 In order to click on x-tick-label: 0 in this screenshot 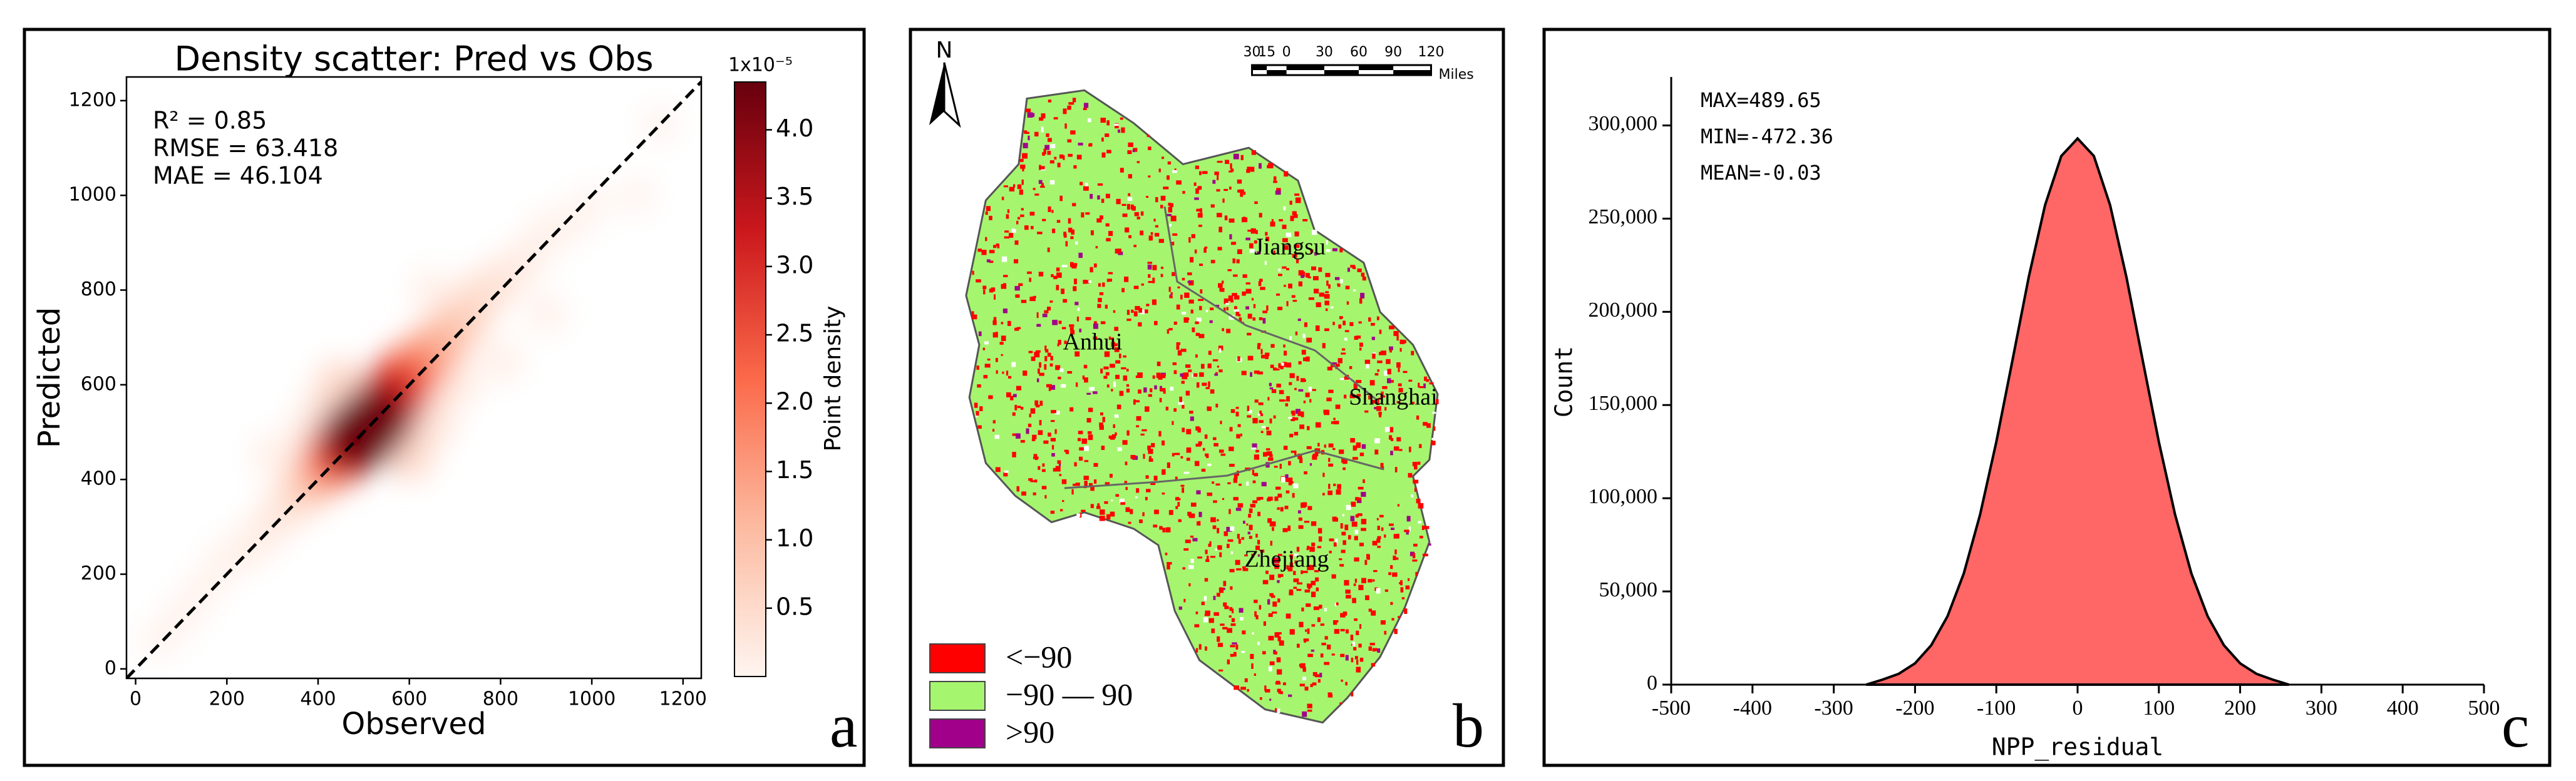, I will do `click(2078, 708)`.